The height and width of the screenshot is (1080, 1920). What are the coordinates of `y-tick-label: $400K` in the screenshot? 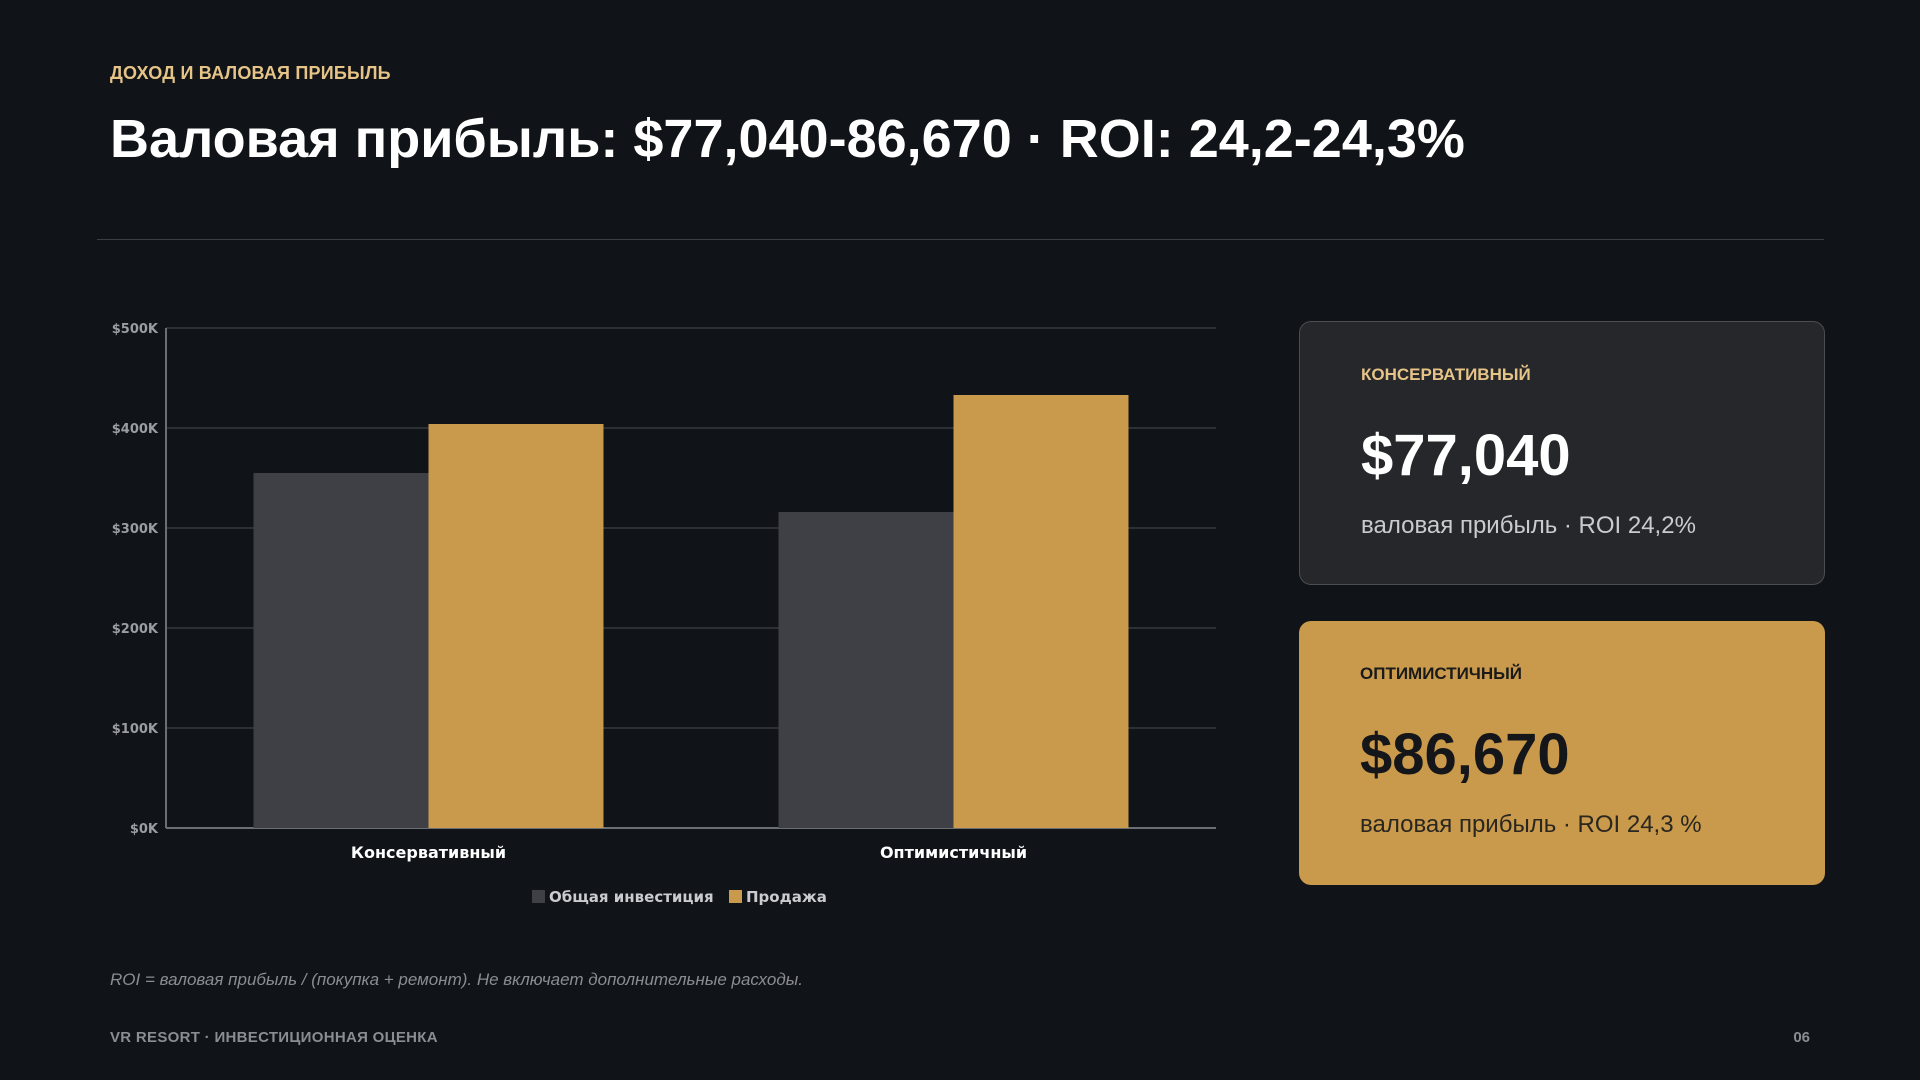 It's located at (135, 429).